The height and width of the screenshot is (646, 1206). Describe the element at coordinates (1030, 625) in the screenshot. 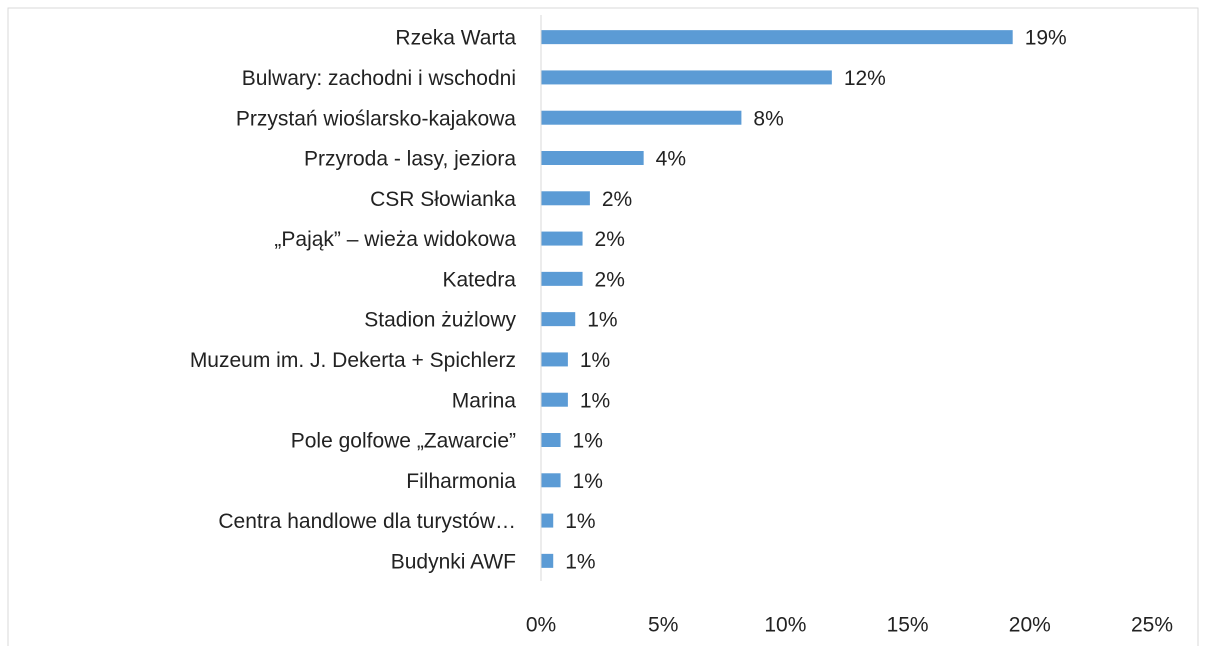

I see `x-tick-label: 20%` at that location.